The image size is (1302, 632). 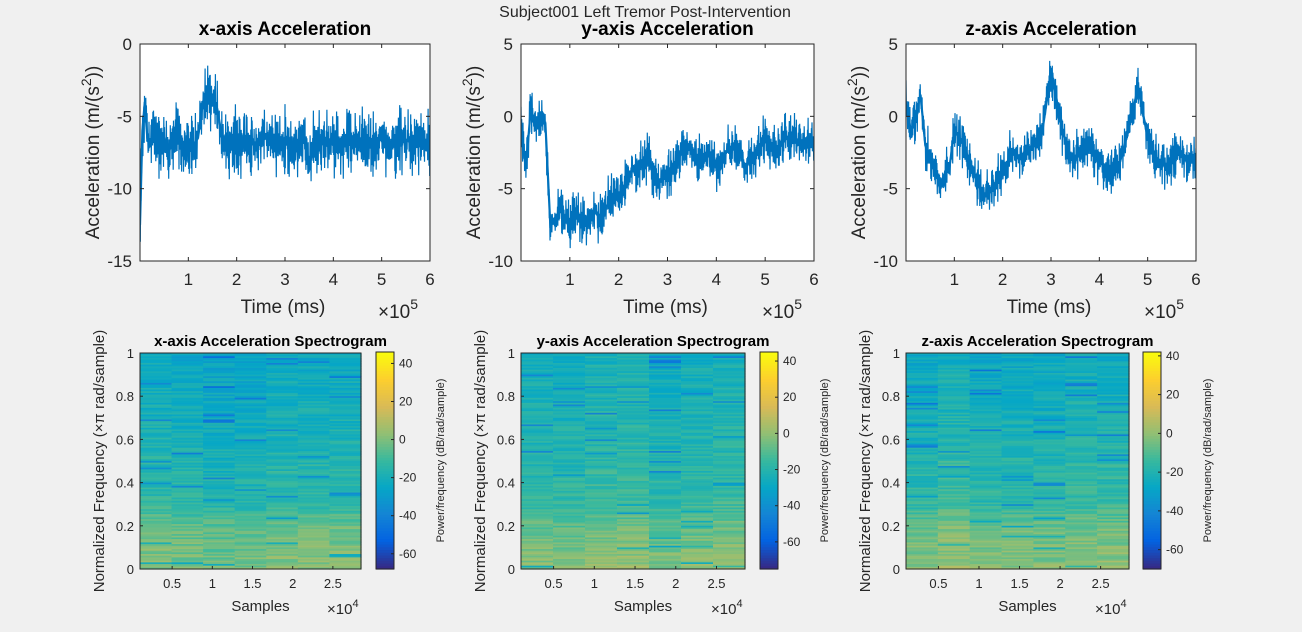 What do you see at coordinates (1037, 341) in the screenshot?
I see `chart-title: z-axis Acceleration Spectrogram` at bounding box center [1037, 341].